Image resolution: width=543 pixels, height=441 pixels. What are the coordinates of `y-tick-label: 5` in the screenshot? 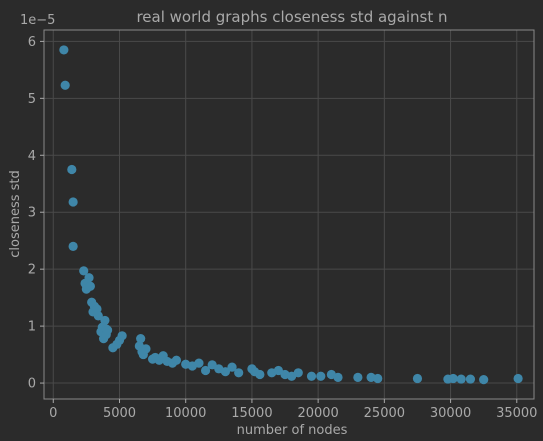 It's located at (32, 99).